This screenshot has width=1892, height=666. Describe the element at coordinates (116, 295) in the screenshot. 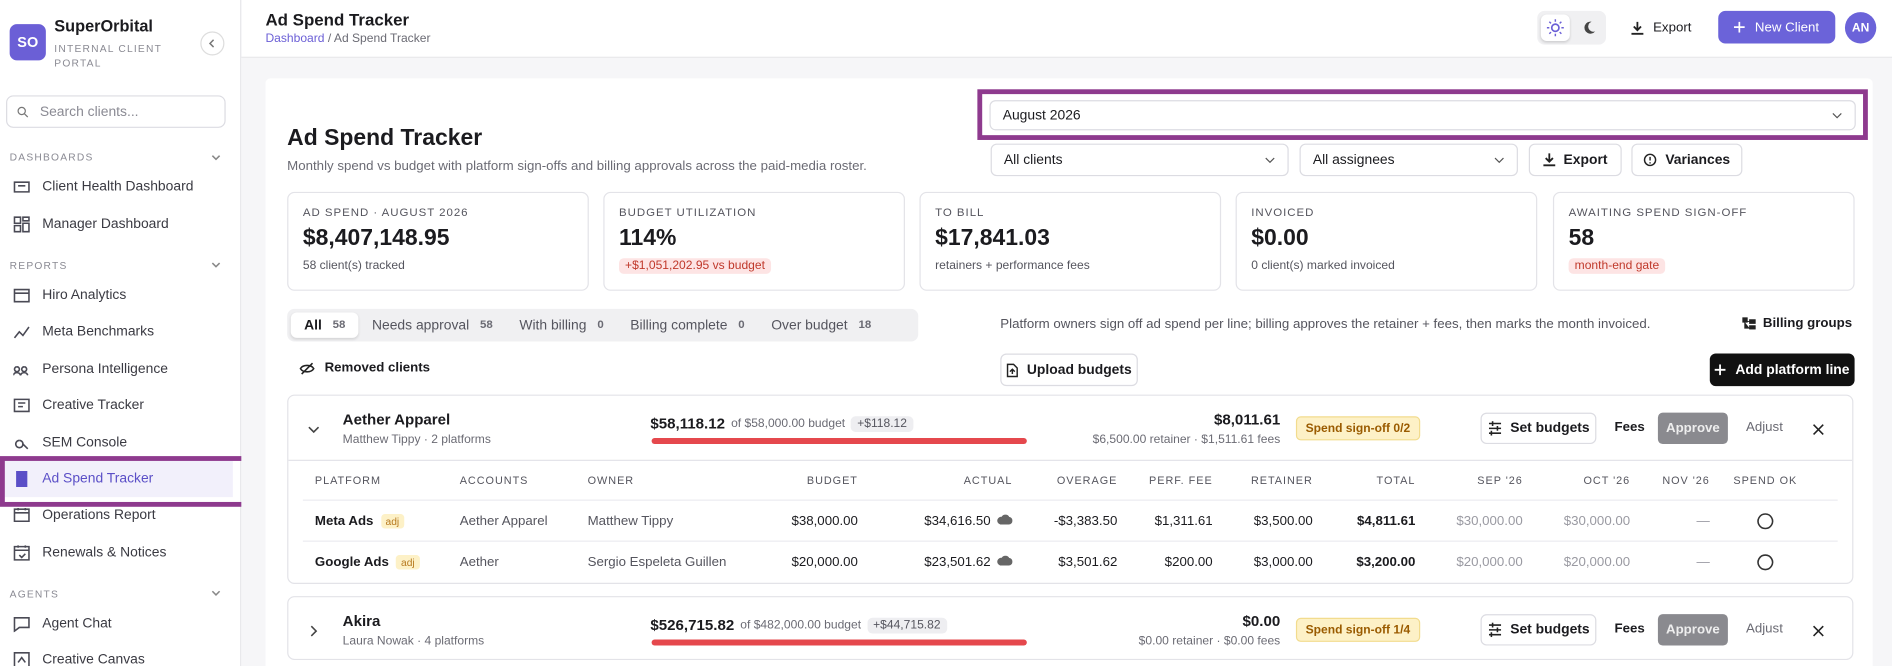

I see `nav-item: Hiro Analytics` at that location.